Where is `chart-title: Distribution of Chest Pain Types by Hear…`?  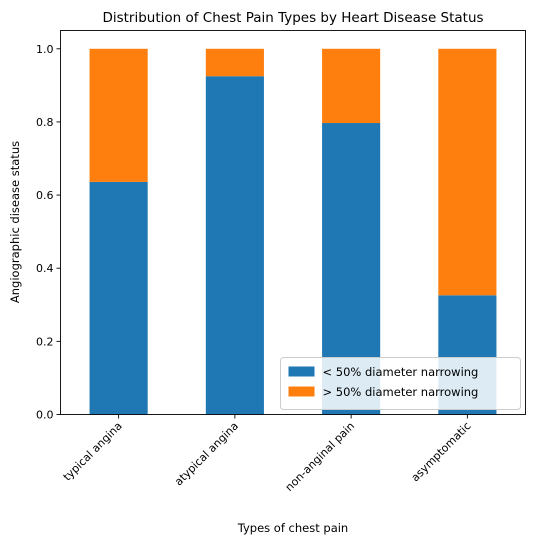
chart-title: Distribution of Chest Pain Types by Hear… is located at coordinates (292, 18).